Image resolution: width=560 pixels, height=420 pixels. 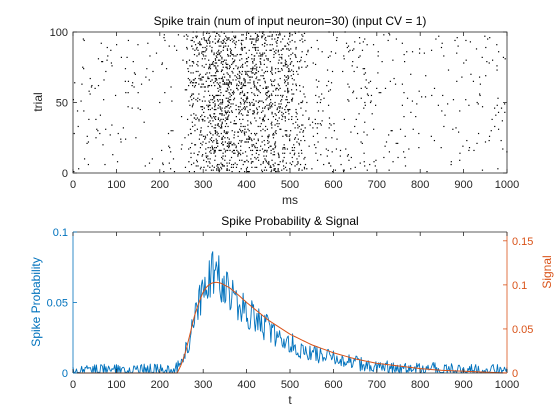 I want to click on line-left-y-ticks: 00.050.1, so click(x=62, y=303).